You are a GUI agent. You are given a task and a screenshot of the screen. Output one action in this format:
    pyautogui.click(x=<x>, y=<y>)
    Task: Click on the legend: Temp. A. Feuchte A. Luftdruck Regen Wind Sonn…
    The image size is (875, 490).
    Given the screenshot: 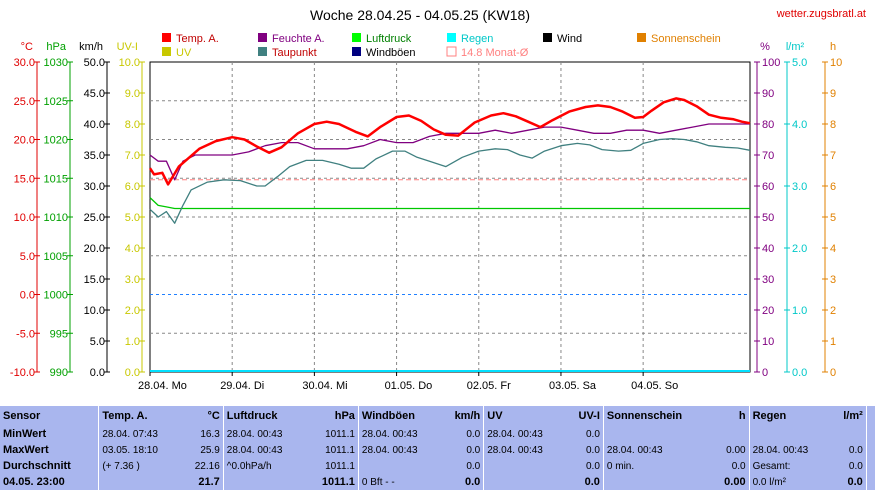 What is the action you would take?
    pyautogui.click(x=441, y=46)
    